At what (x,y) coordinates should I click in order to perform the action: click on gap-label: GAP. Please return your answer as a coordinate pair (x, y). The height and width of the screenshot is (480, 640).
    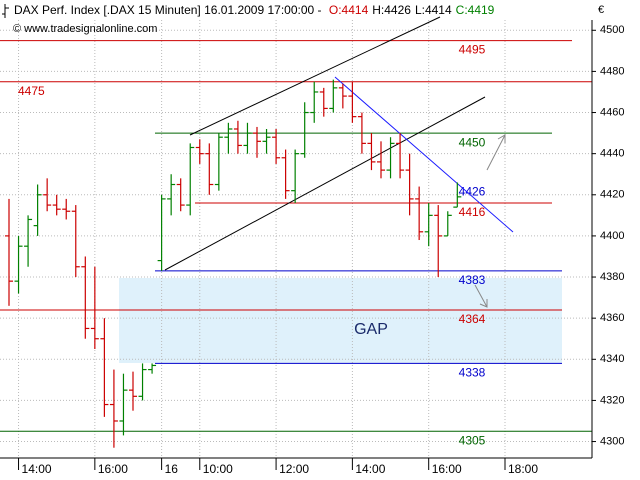
    Looking at the image, I should click on (371, 329).